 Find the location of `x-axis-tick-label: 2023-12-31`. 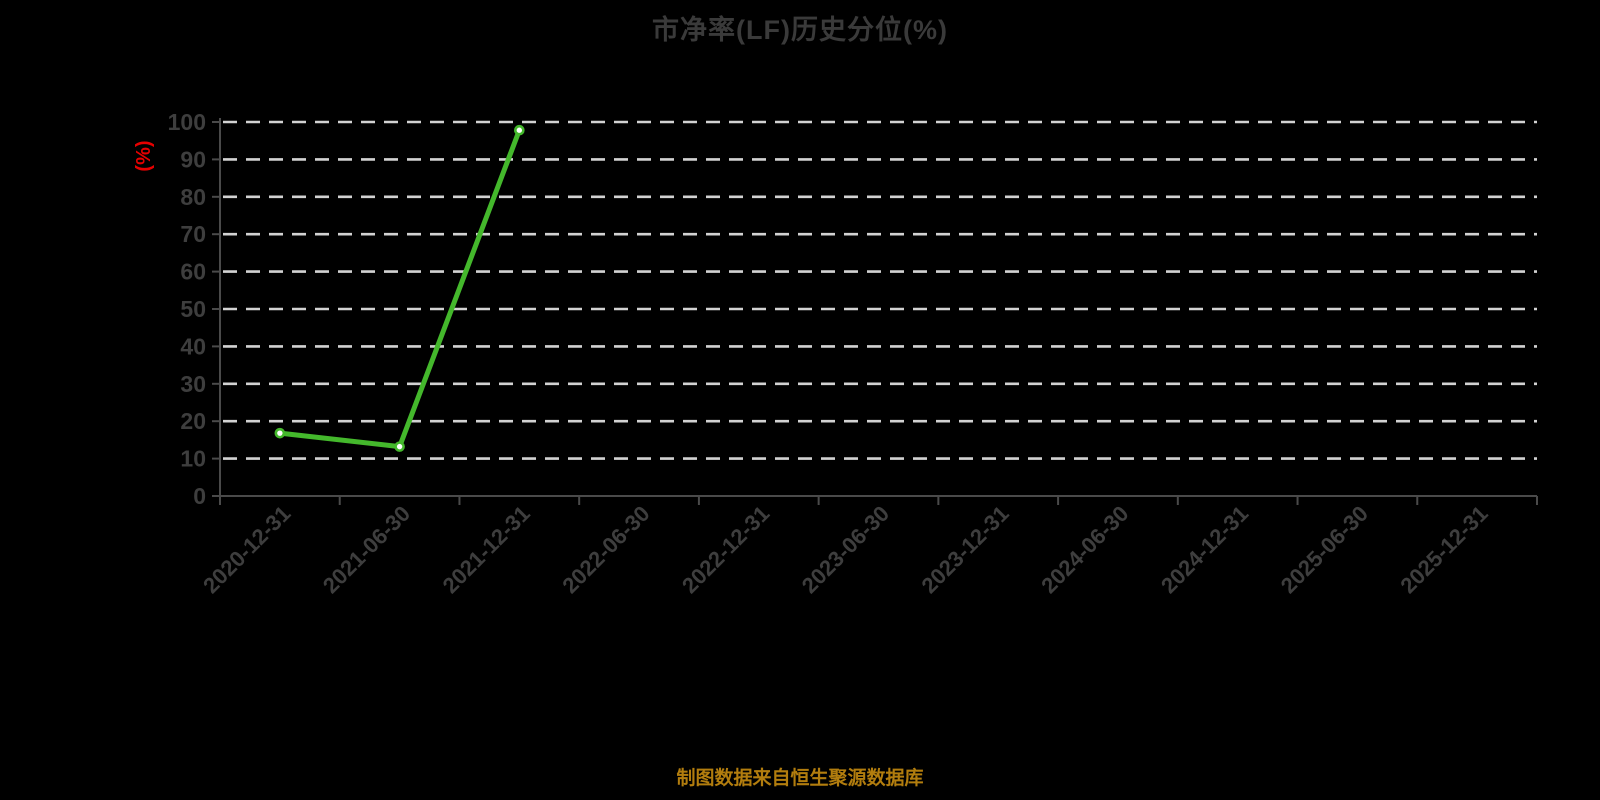

x-axis-tick-label: 2023-12-31 is located at coordinates (965, 549).